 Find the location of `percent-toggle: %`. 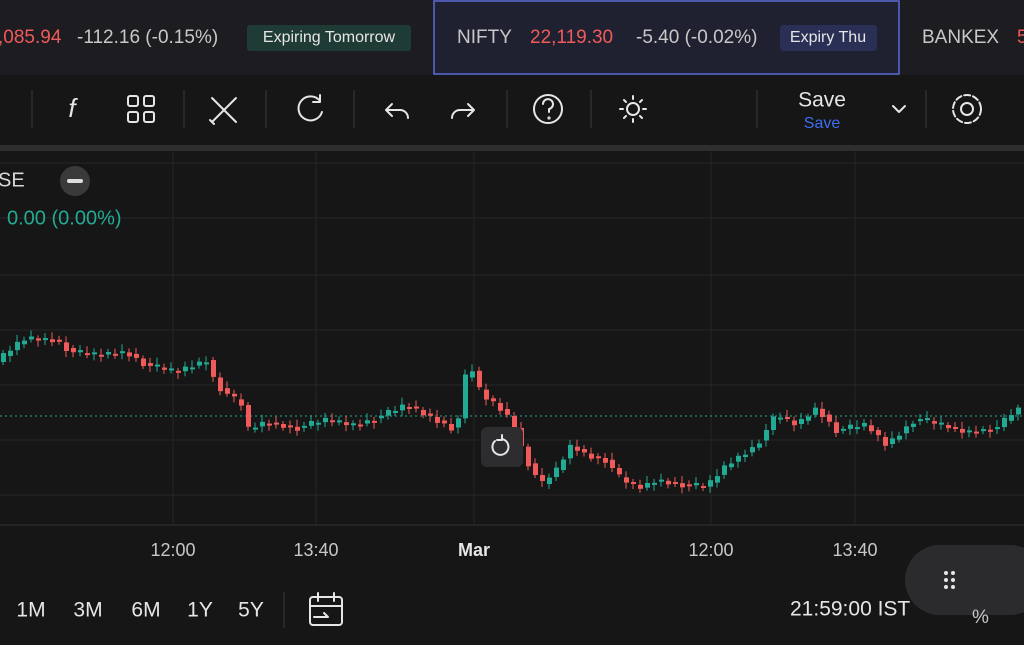

percent-toggle: % is located at coordinates (980, 617).